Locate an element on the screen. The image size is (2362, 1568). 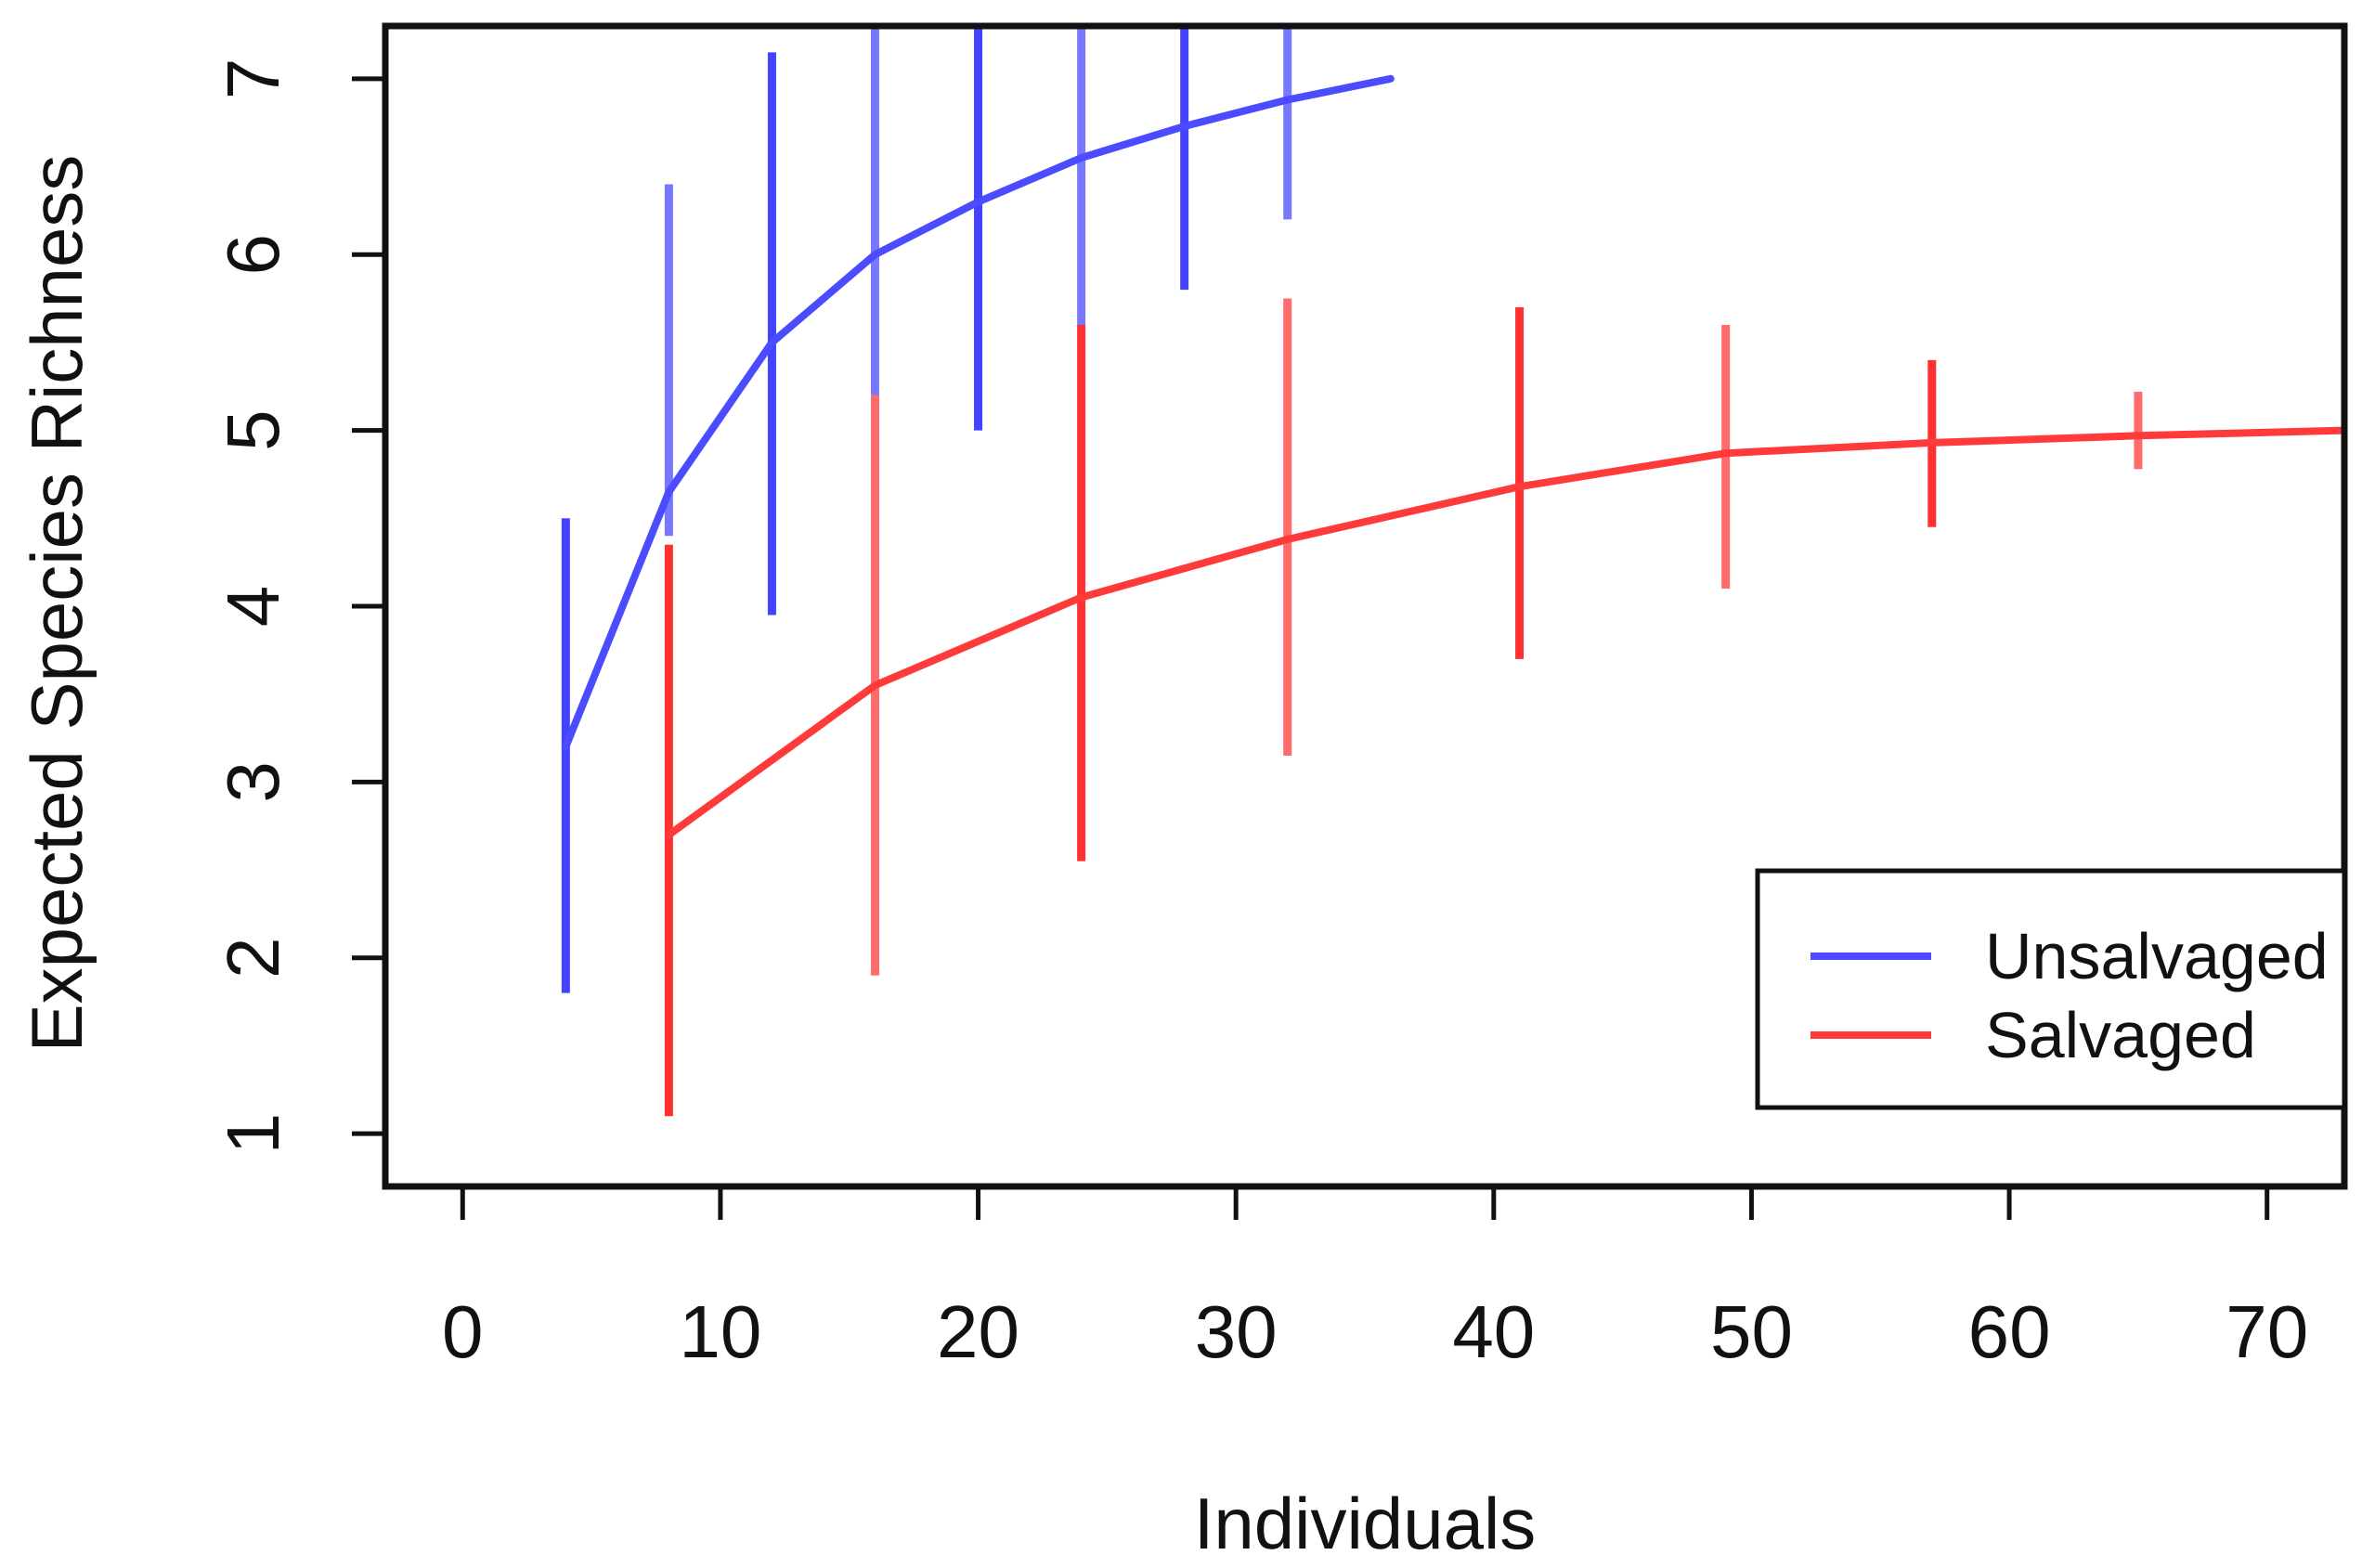
x-tick-label: 20 is located at coordinates (978, 1331).